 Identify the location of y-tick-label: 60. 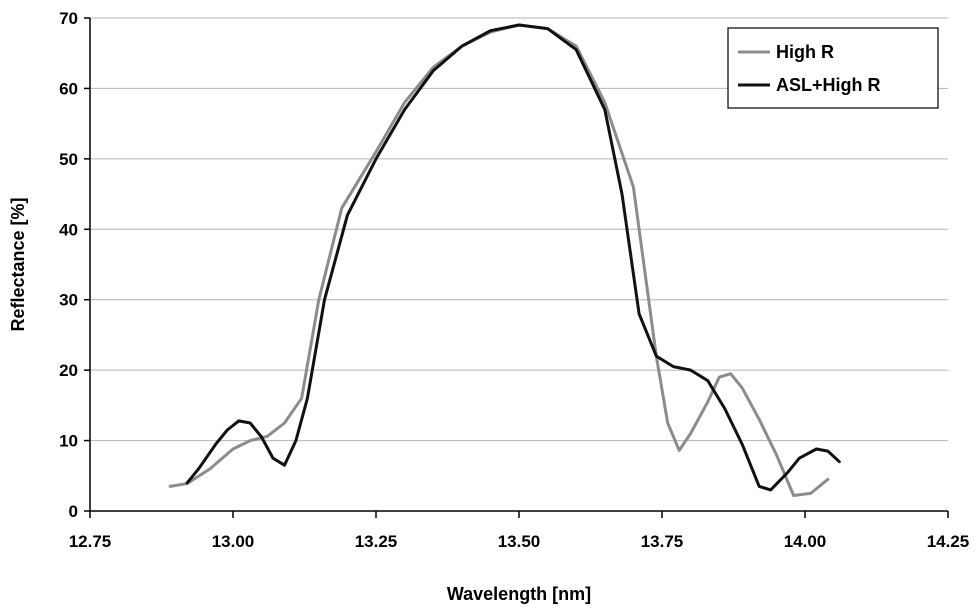
(68, 88).